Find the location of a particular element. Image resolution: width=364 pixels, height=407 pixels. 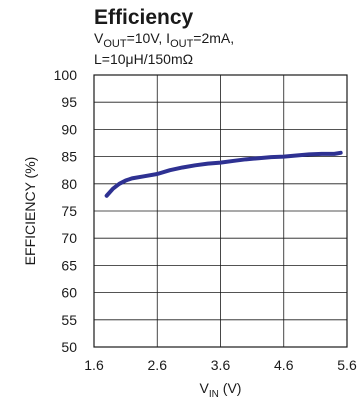

chart-subtitle: VOUT=10V, IOUT=2mA, L=10μH/150mΩ is located at coordinates (164, 49).